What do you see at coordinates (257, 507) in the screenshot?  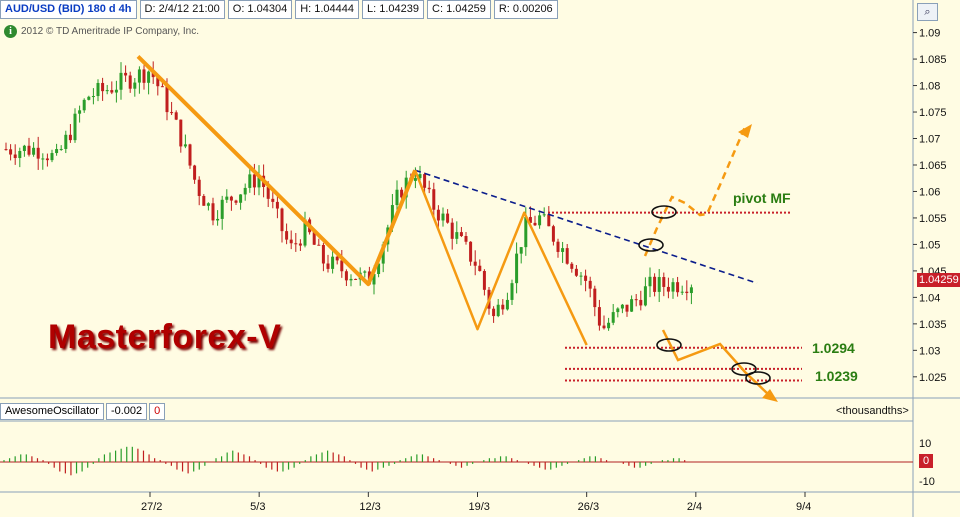 I see `x-tick-label: 5/3` at bounding box center [257, 507].